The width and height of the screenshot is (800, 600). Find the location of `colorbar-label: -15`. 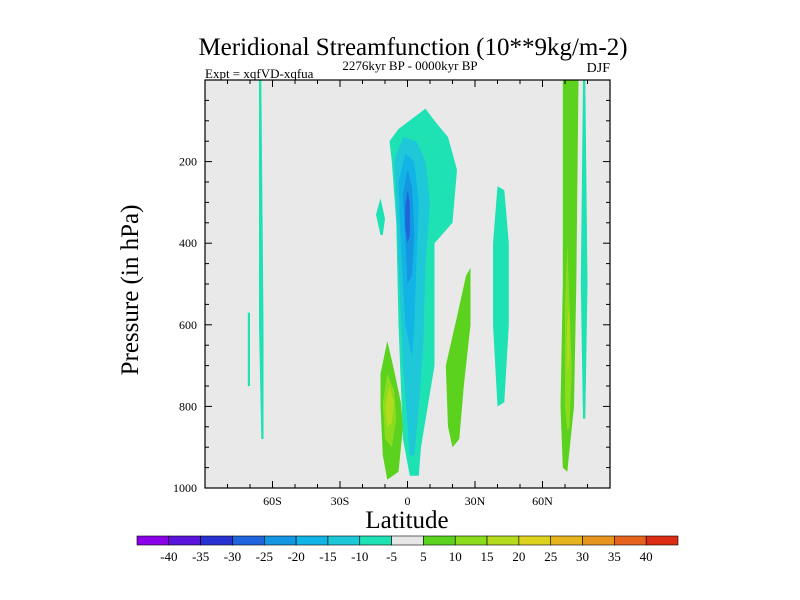

colorbar-label: -15 is located at coordinates (327, 556).